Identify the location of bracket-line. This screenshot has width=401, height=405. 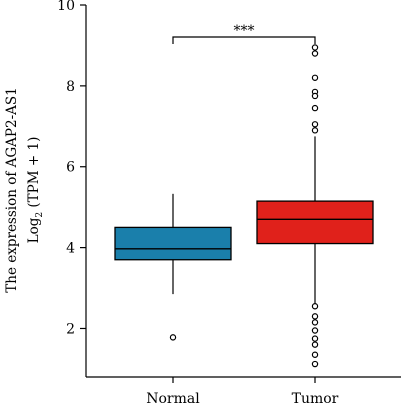
(244, 40).